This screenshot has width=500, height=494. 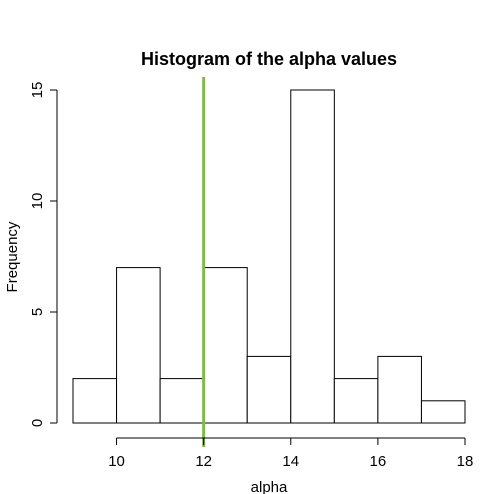 I want to click on x-tick-label-0: 10, so click(x=116, y=461).